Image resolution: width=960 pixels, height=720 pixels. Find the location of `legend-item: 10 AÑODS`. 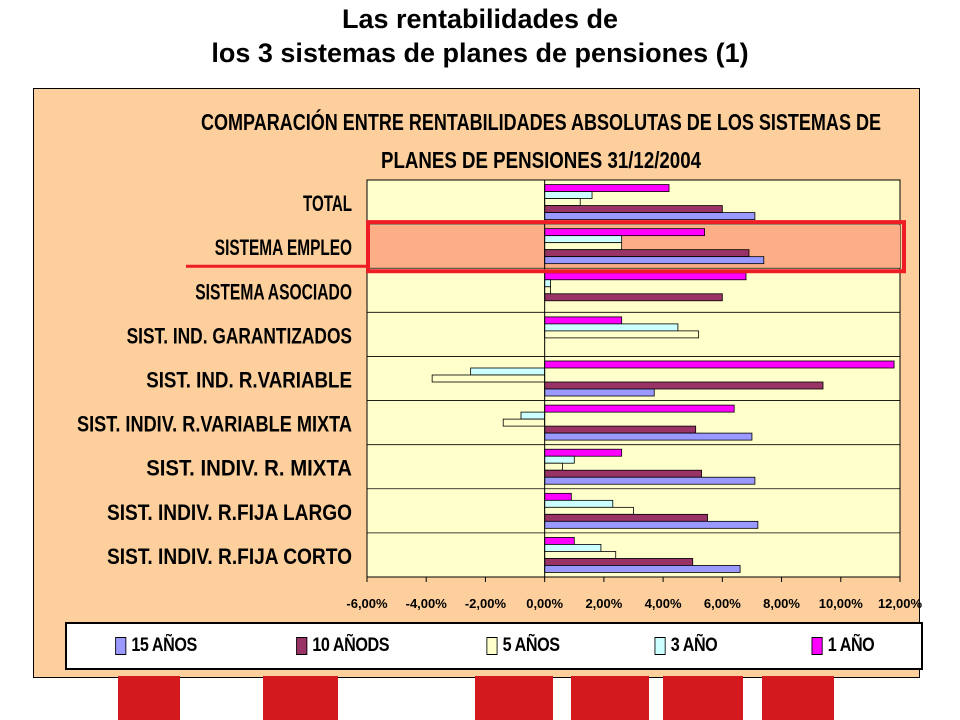

legend-item: 10 AÑODS is located at coordinates (342, 646).